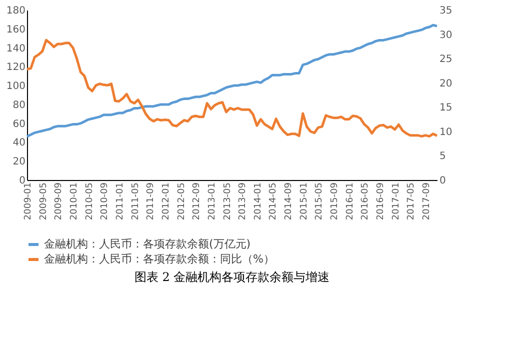 Image resolution: width=513 pixels, height=343 pixels. What do you see at coordinates (16, 68) in the screenshot?
I see `y-tick-label: 120` at bounding box center [16, 68].